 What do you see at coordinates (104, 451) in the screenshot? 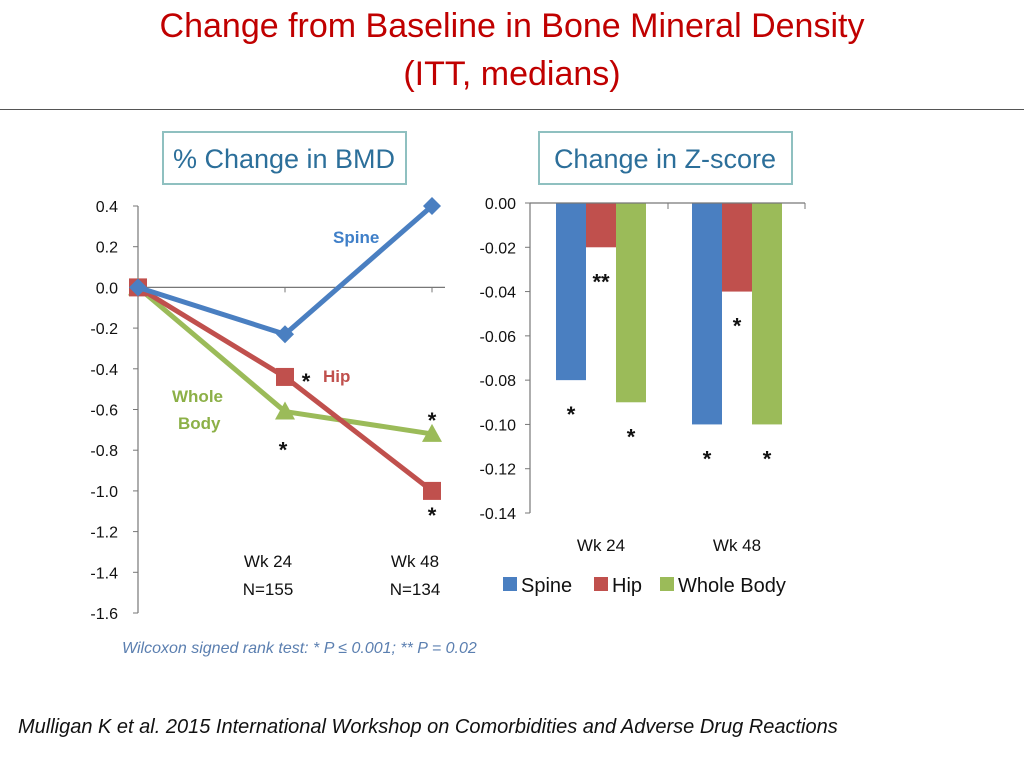
I see `bmd-y-tick-label: -0.8` at bounding box center [104, 451].